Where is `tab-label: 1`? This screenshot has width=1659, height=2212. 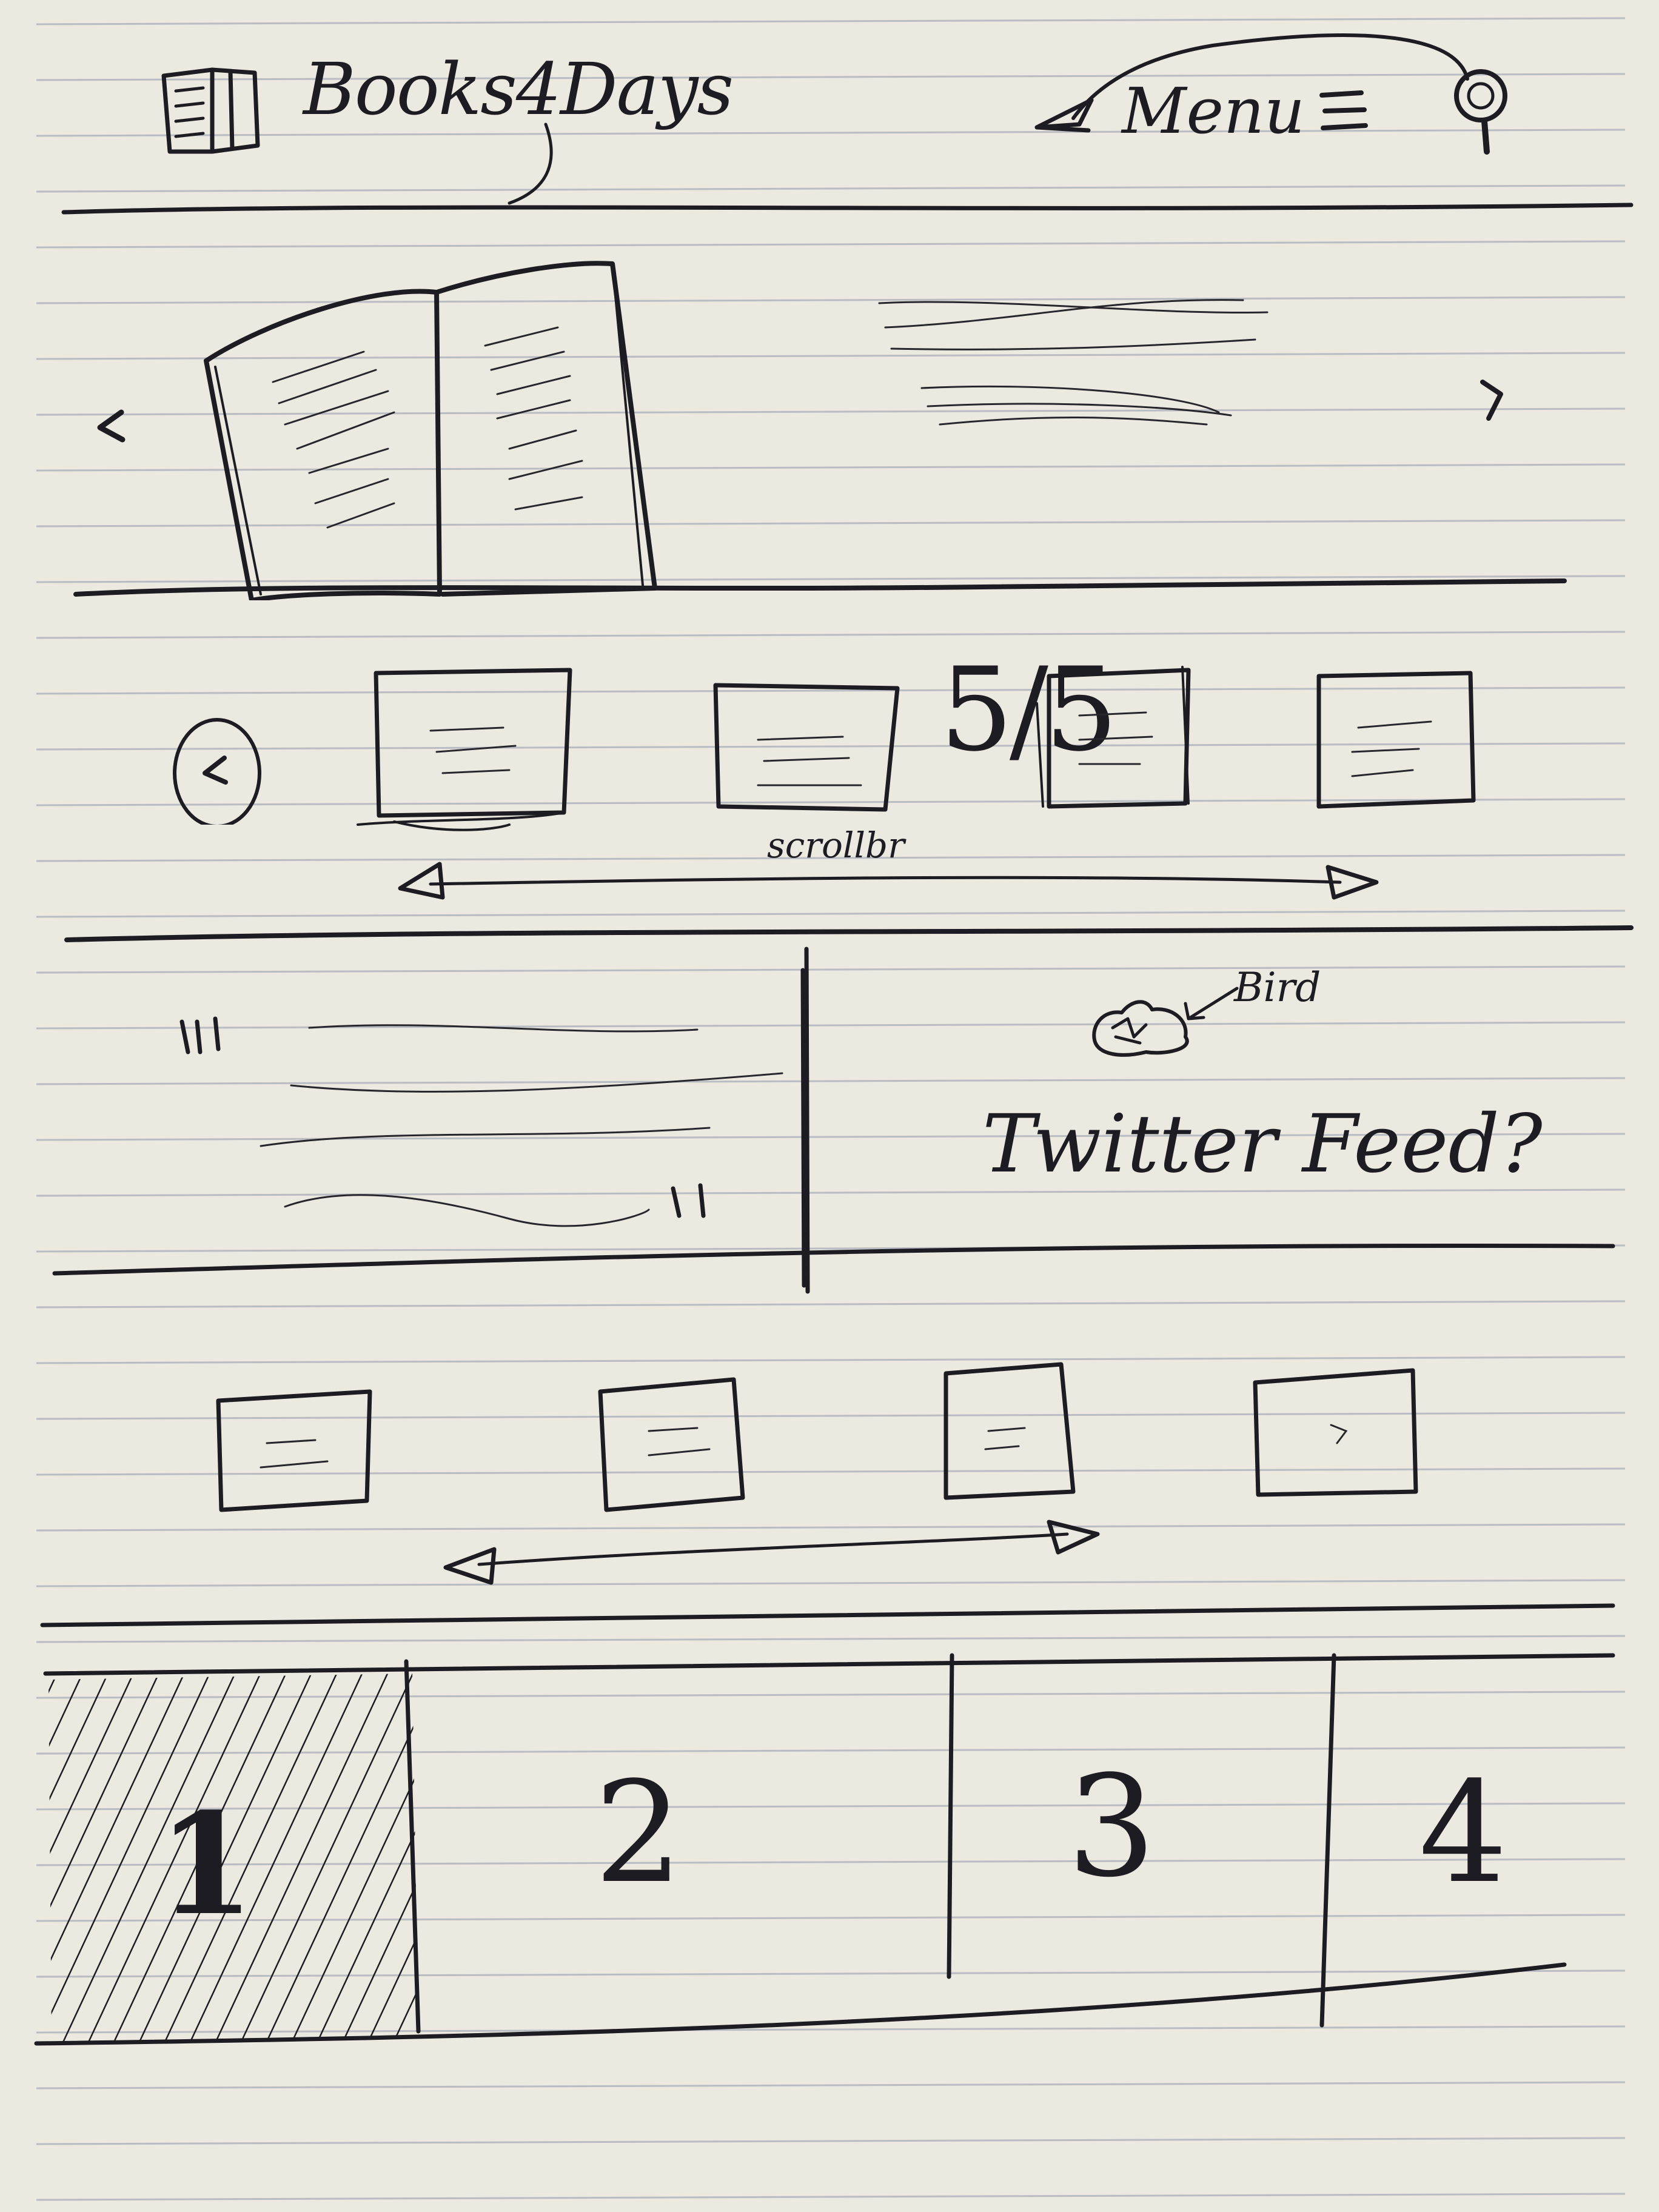 tab-label: 1 is located at coordinates (207, 1865).